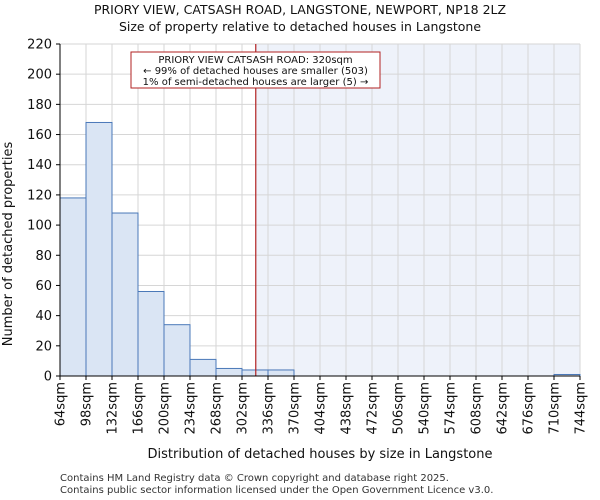 The image size is (600, 500). What do you see at coordinates (39, 226) in the screenshot?
I see `y-tick-label: 100` at bounding box center [39, 226].